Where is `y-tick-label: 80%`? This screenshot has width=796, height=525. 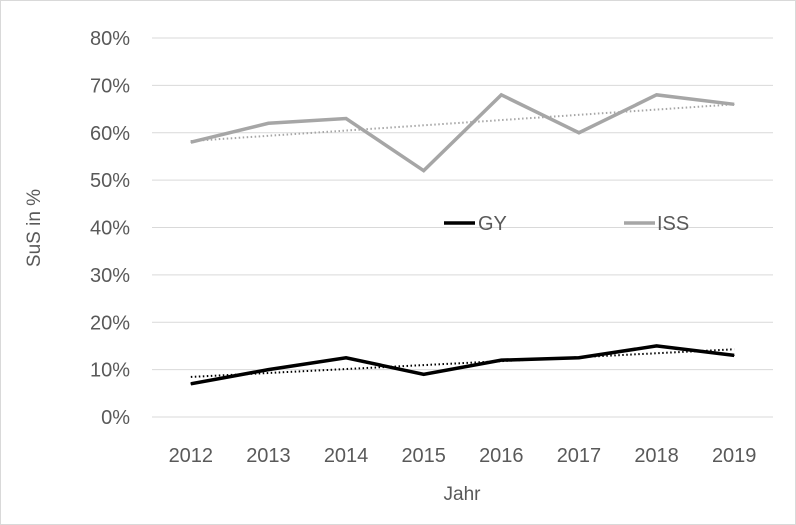
y-tick-label: 80% is located at coordinates (110, 39).